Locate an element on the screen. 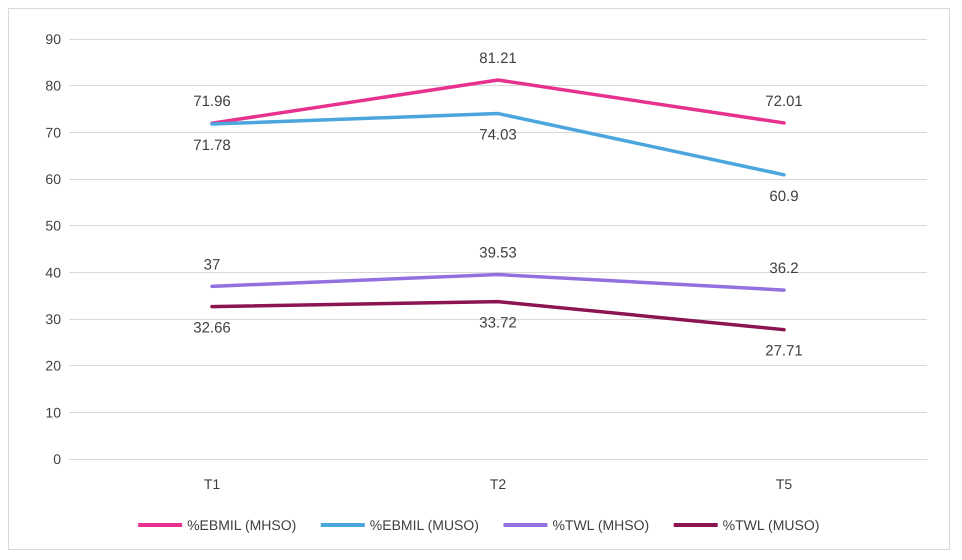  legend-label: %TWL (MHSO) is located at coordinates (601, 525).